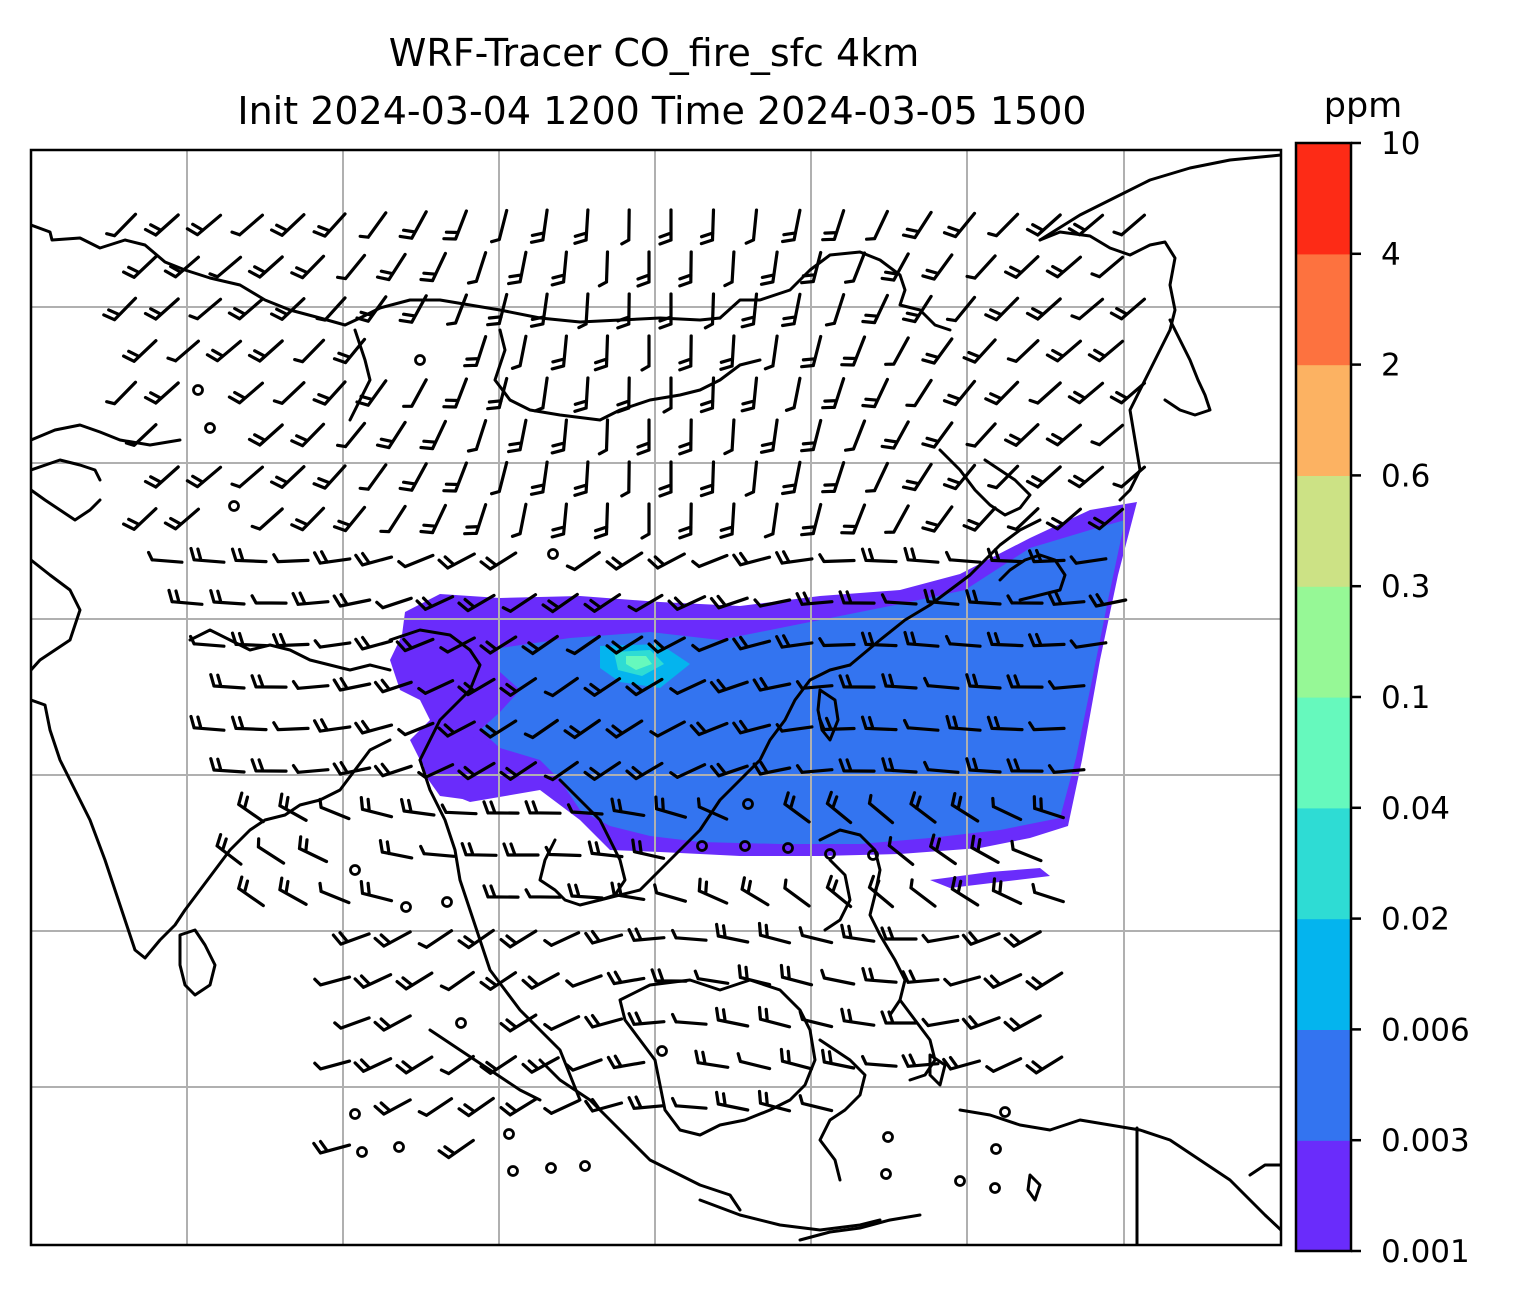 The width and height of the screenshot is (1528, 1306). I want to click on colorbar-tick-label: 0.6, so click(1405, 476).